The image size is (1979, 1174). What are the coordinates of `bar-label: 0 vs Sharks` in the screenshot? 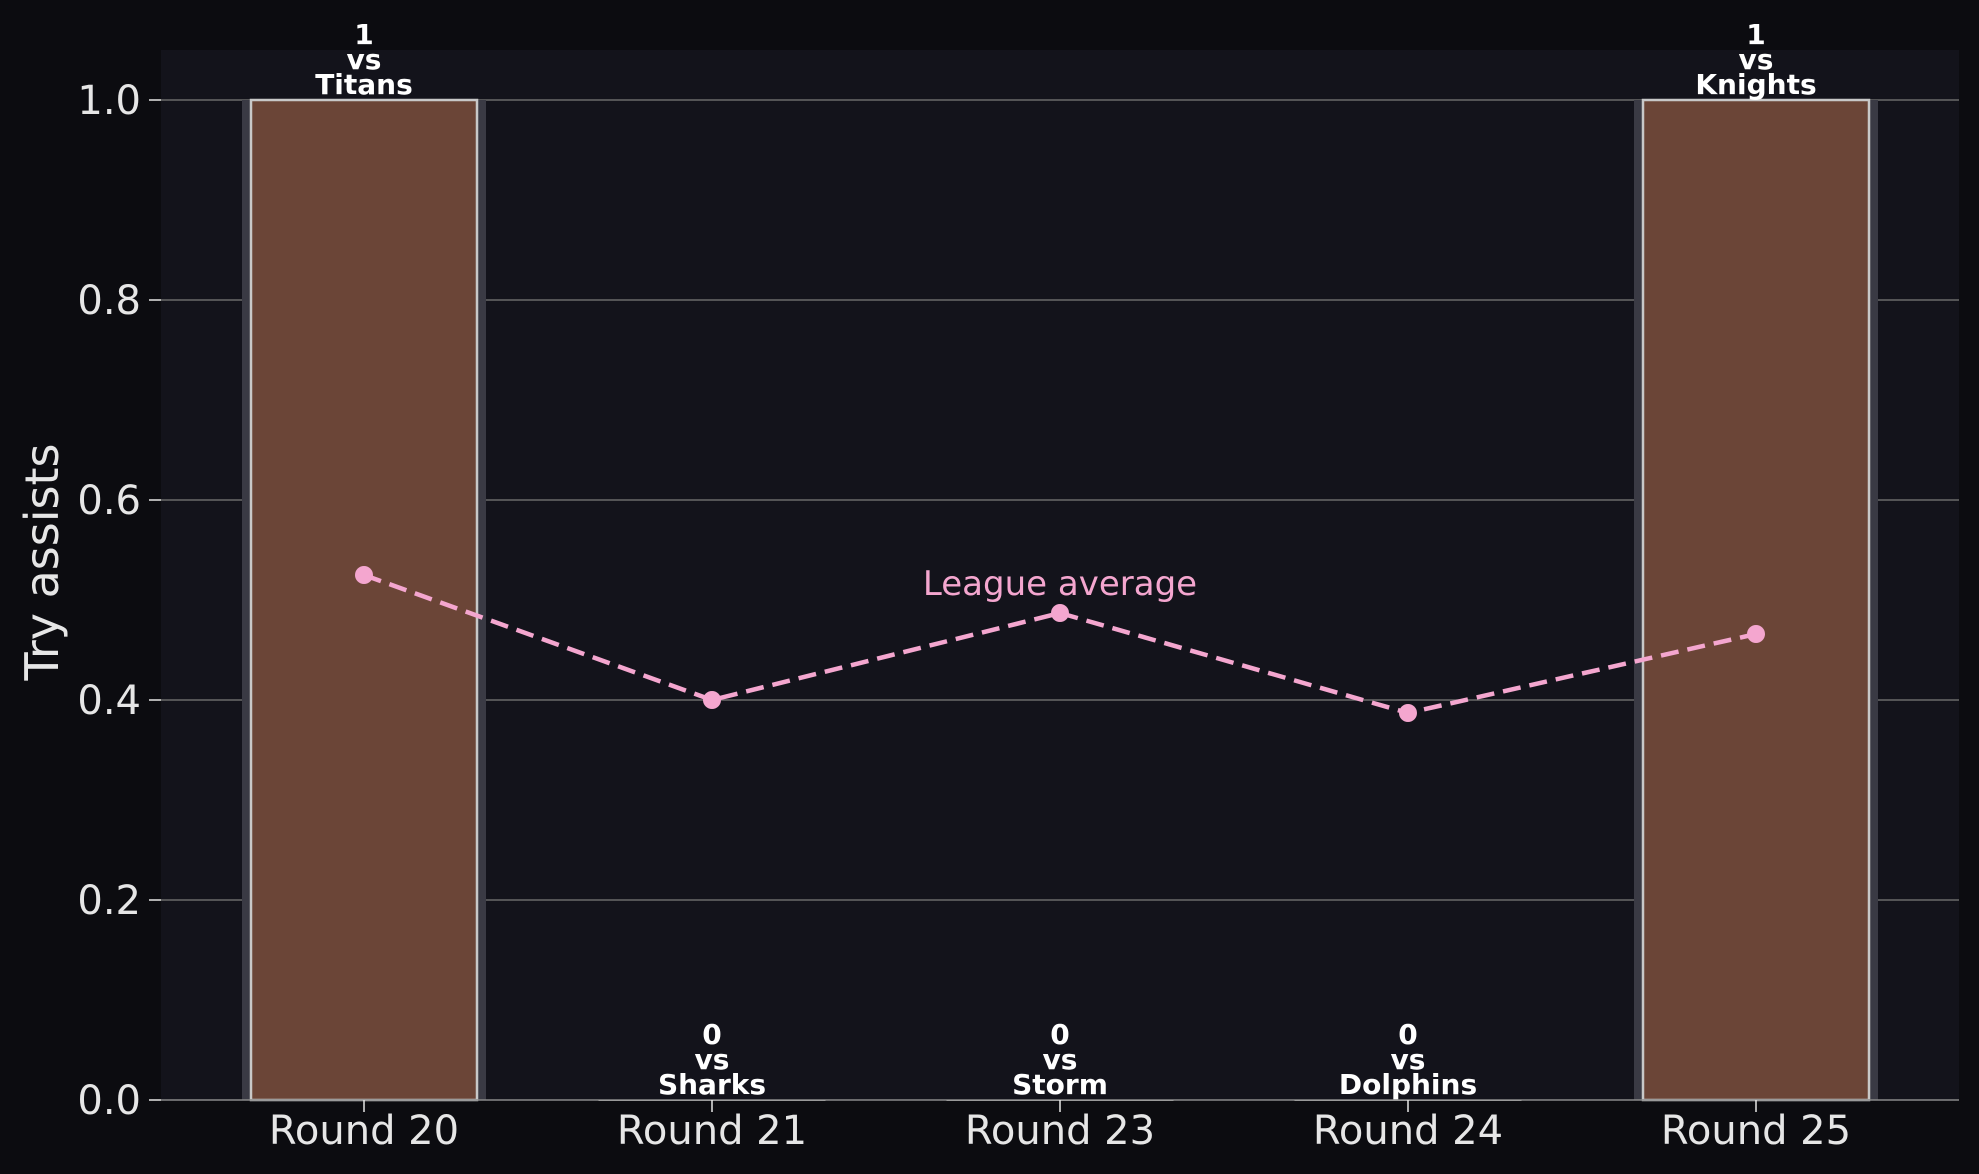 It's located at (712, 1059).